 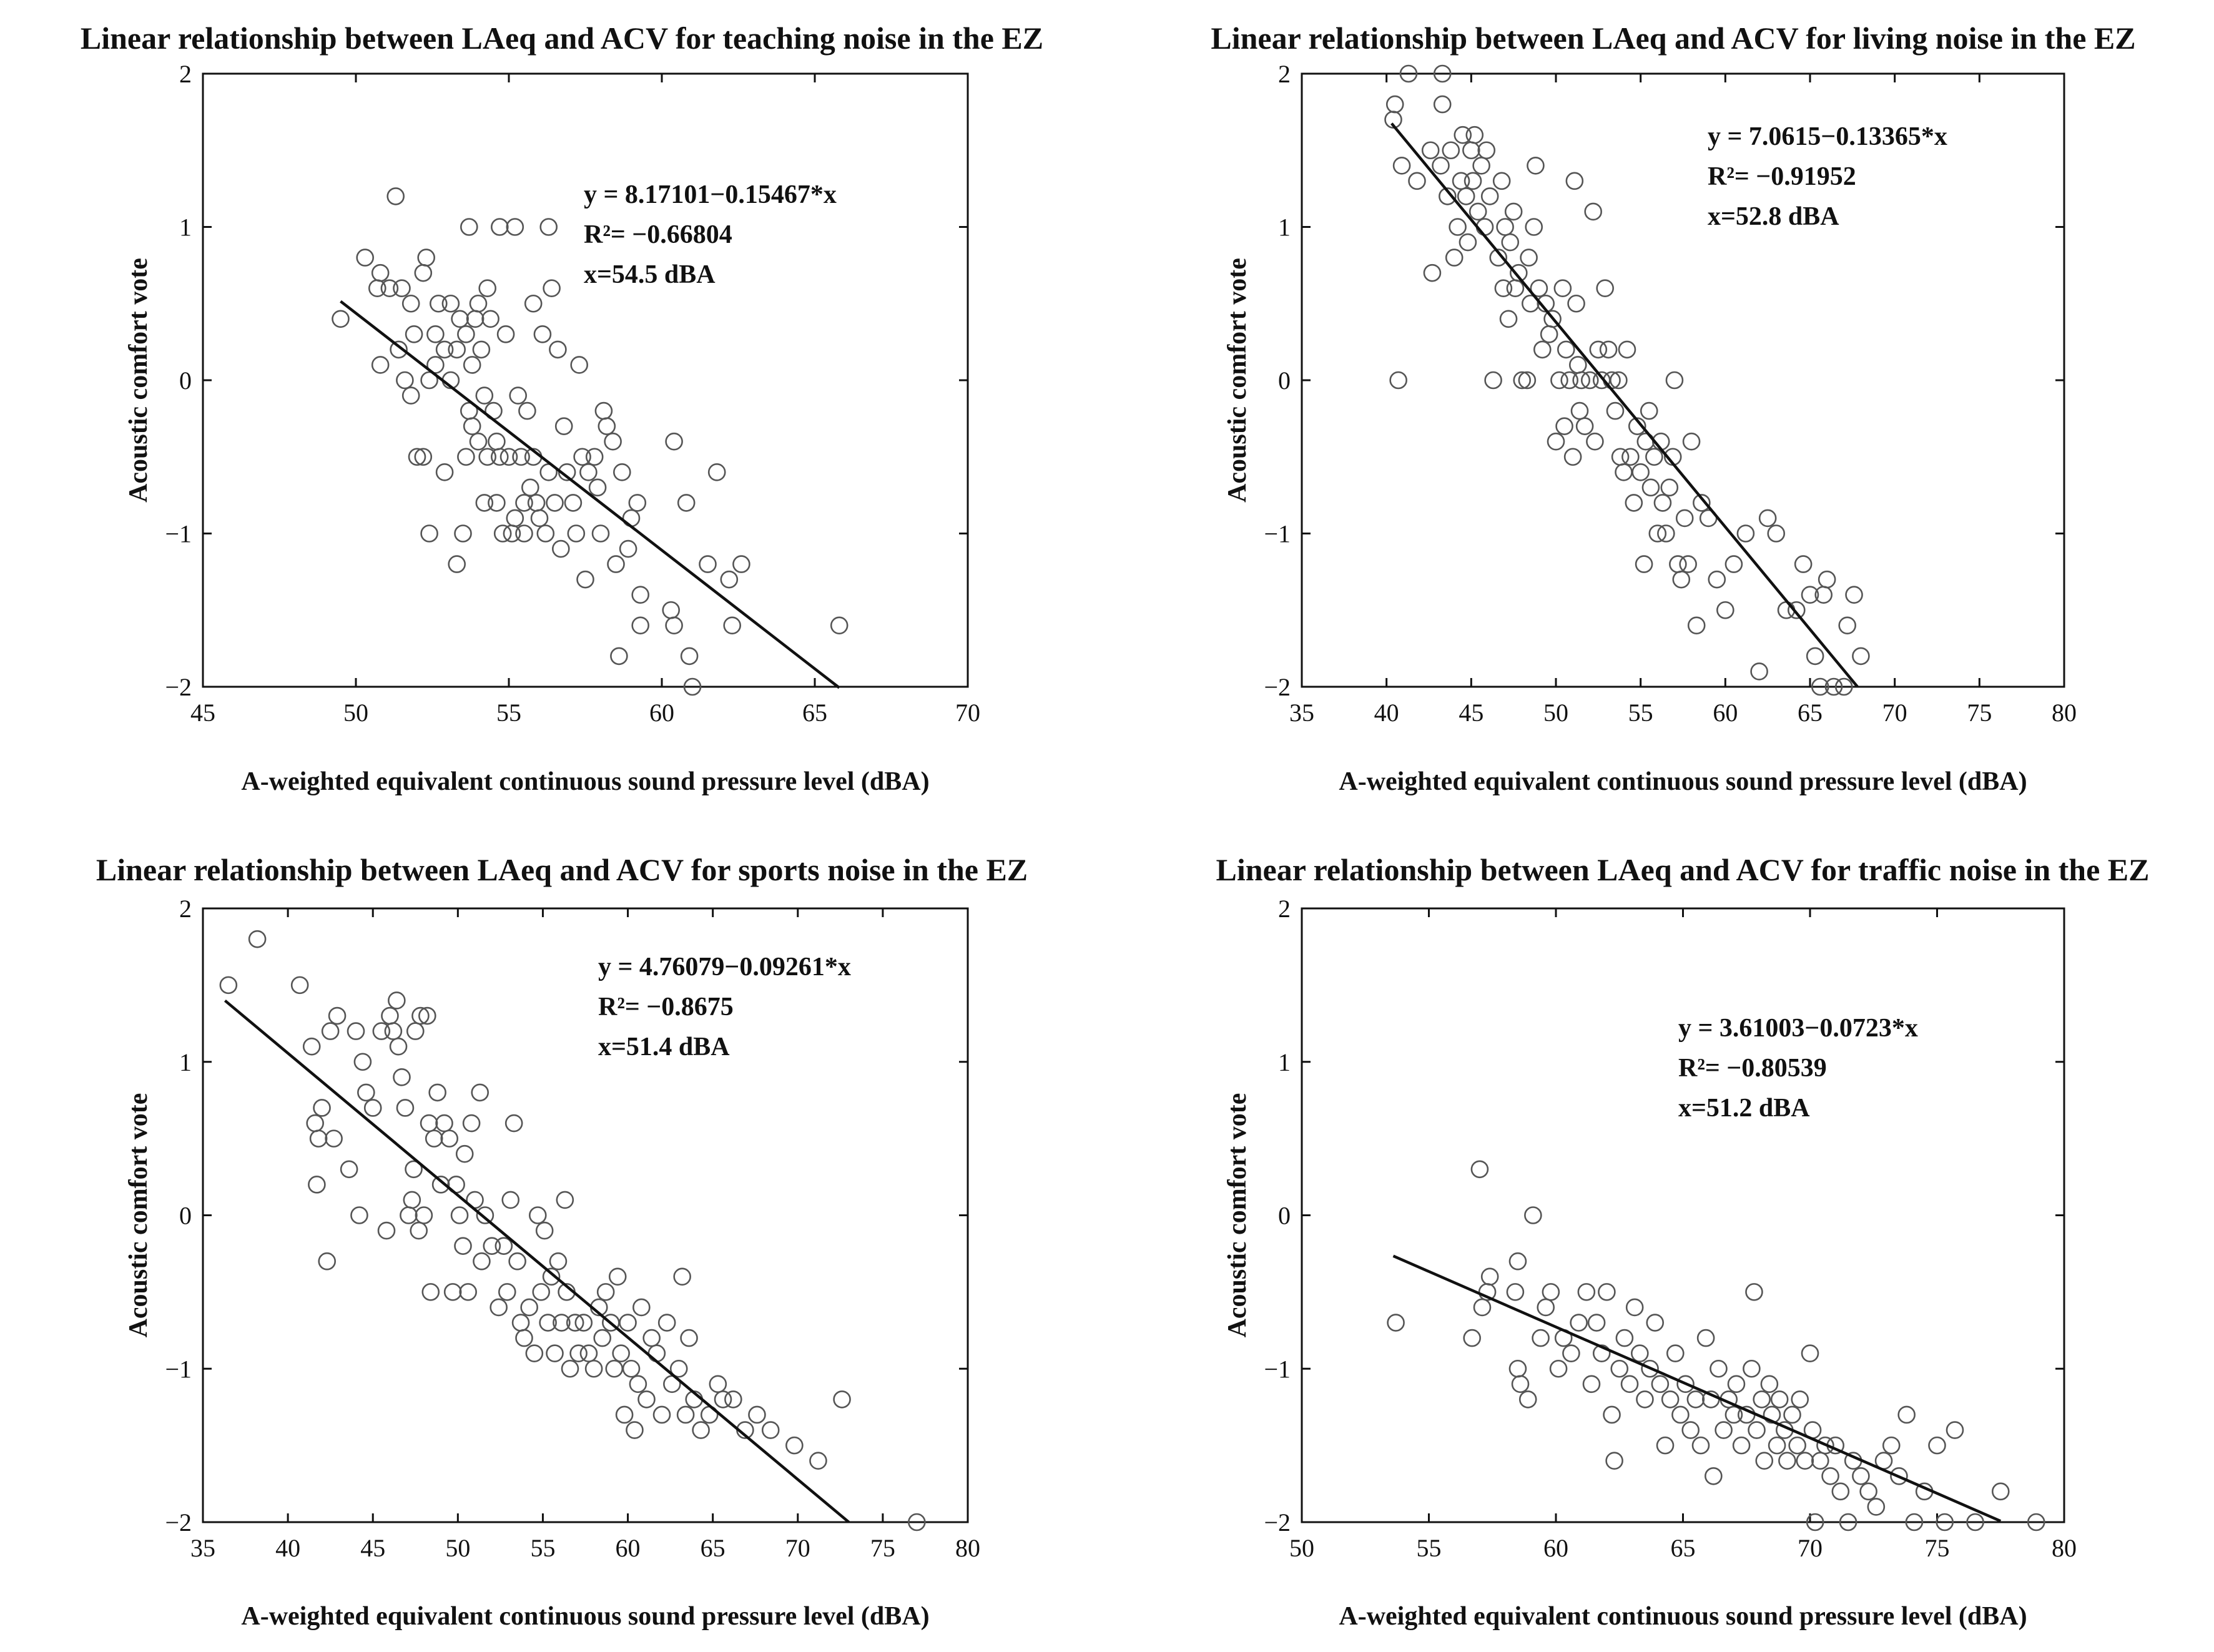 What do you see at coordinates (664, 1047) in the screenshot?
I see `regression-annotation: x=51.4 dBA` at bounding box center [664, 1047].